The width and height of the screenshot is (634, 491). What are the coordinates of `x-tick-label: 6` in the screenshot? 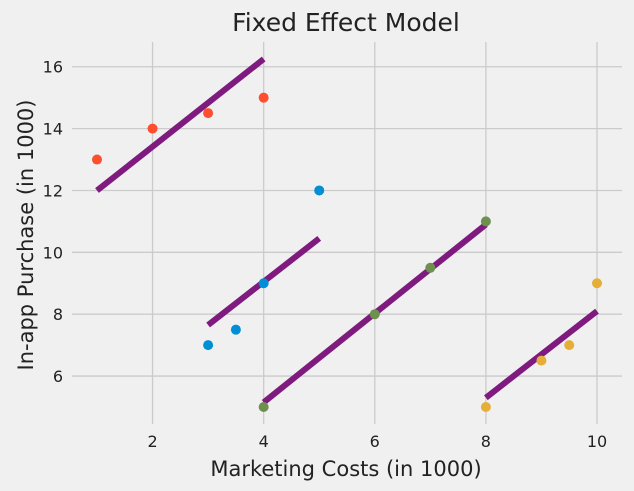 It's located at (375, 441).